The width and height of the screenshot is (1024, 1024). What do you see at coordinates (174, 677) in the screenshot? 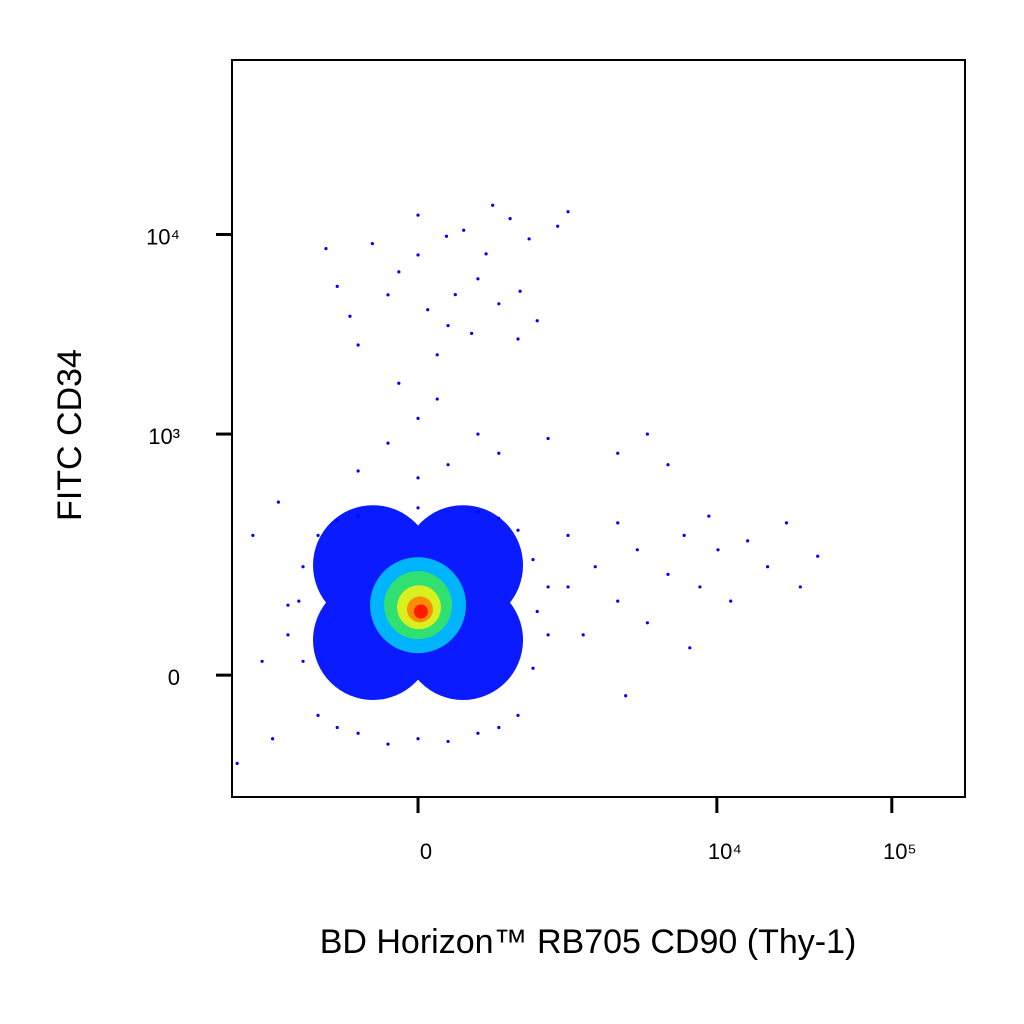
I see `y-tick-label: 0` at bounding box center [174, 677].